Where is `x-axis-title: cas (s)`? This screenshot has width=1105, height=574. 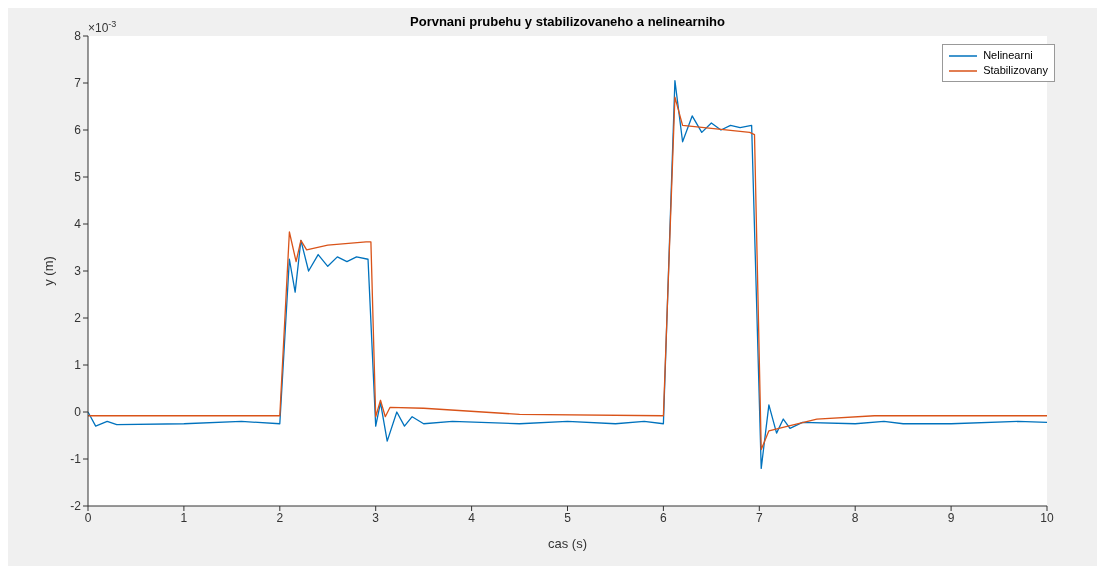 x-axis-title: cas (s) is located at coordinates (567, 543).